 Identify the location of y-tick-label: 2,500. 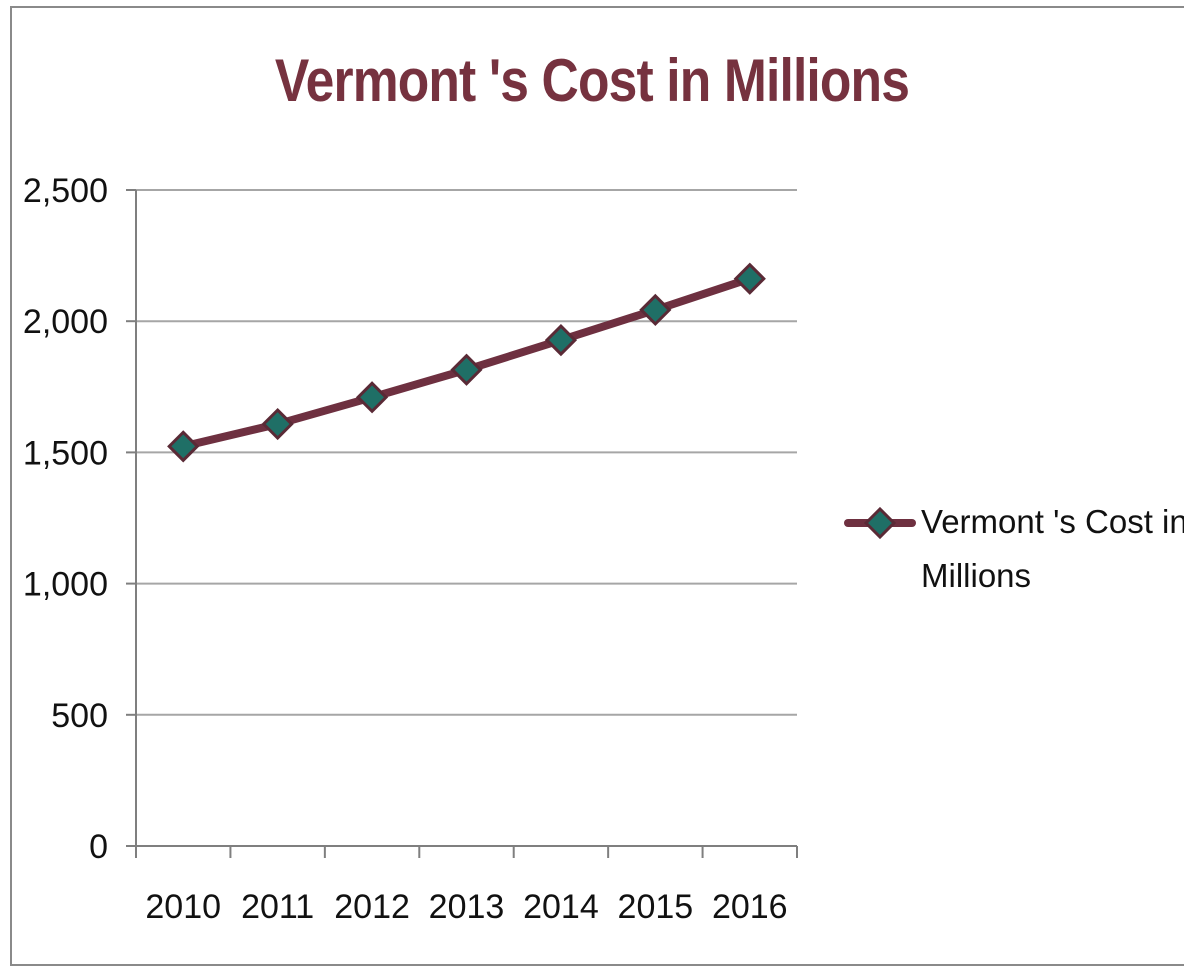
(65, 191).